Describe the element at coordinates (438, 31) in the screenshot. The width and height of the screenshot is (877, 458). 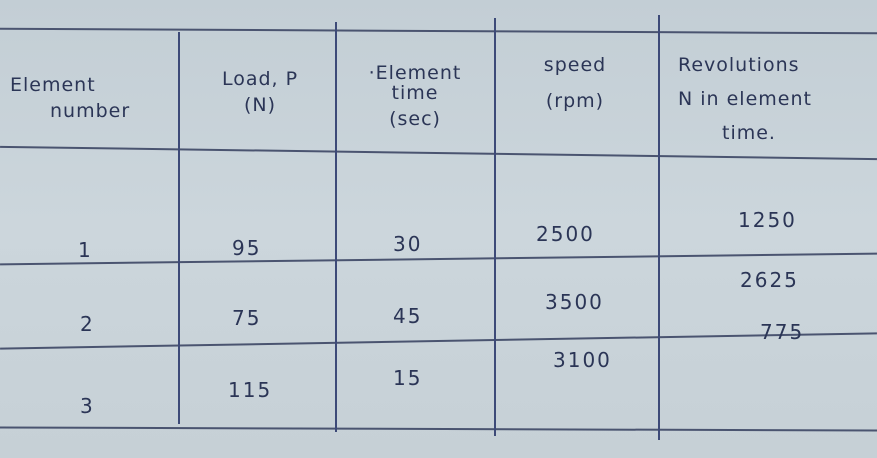
I see `table-top-line` at that location.